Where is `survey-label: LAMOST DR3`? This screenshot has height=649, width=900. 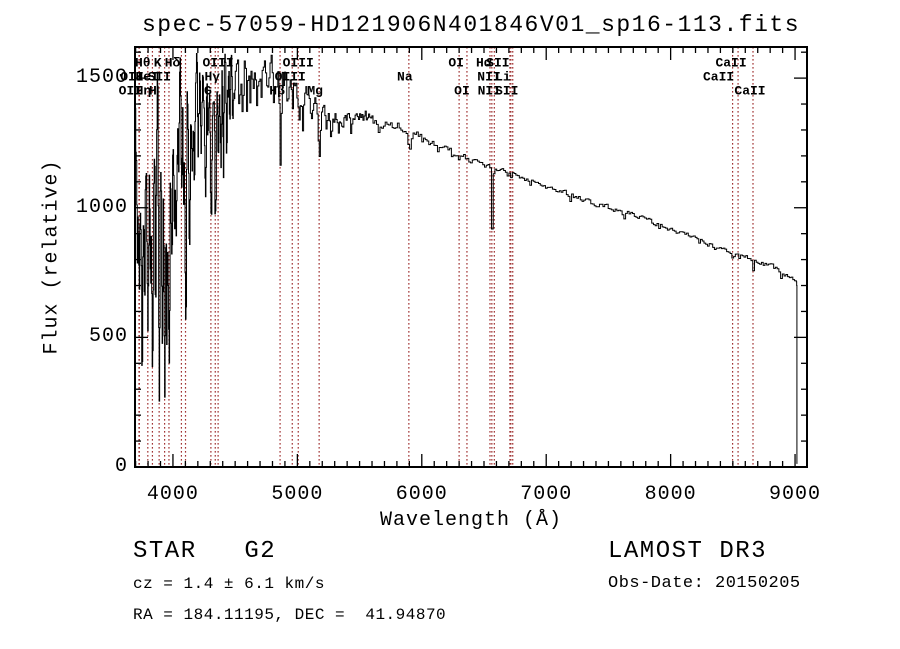 survey-label: LAMOST DR3 is located at coordinates (688, 551).